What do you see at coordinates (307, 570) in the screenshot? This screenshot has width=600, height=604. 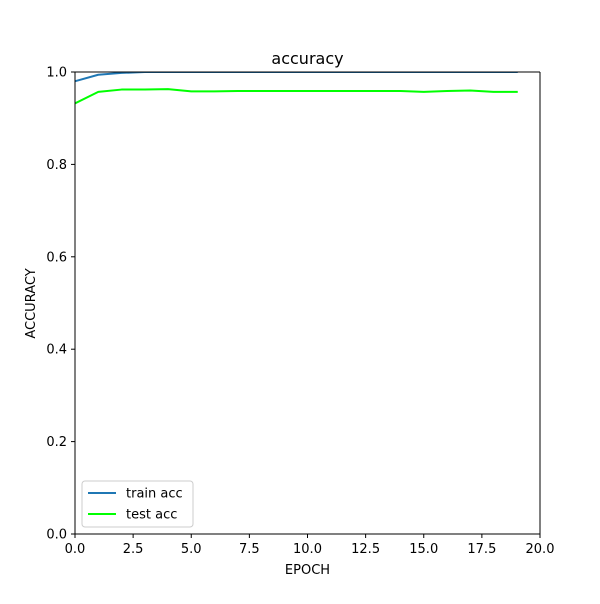 I see `x-axis-label: EPOCH` at bounding box center [307, 570].